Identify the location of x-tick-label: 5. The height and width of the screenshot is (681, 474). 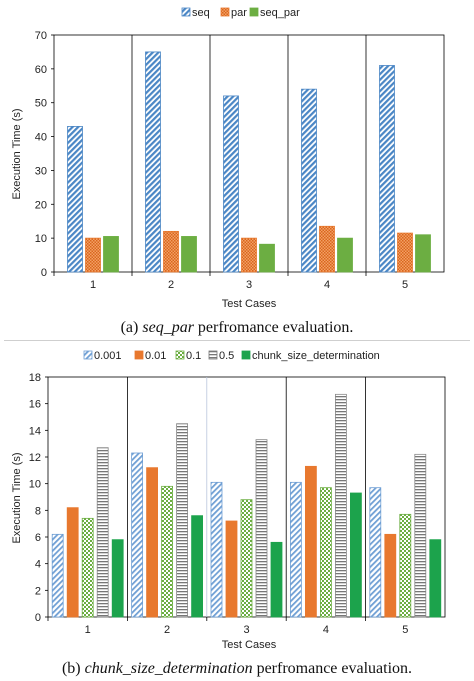
(405, 630).